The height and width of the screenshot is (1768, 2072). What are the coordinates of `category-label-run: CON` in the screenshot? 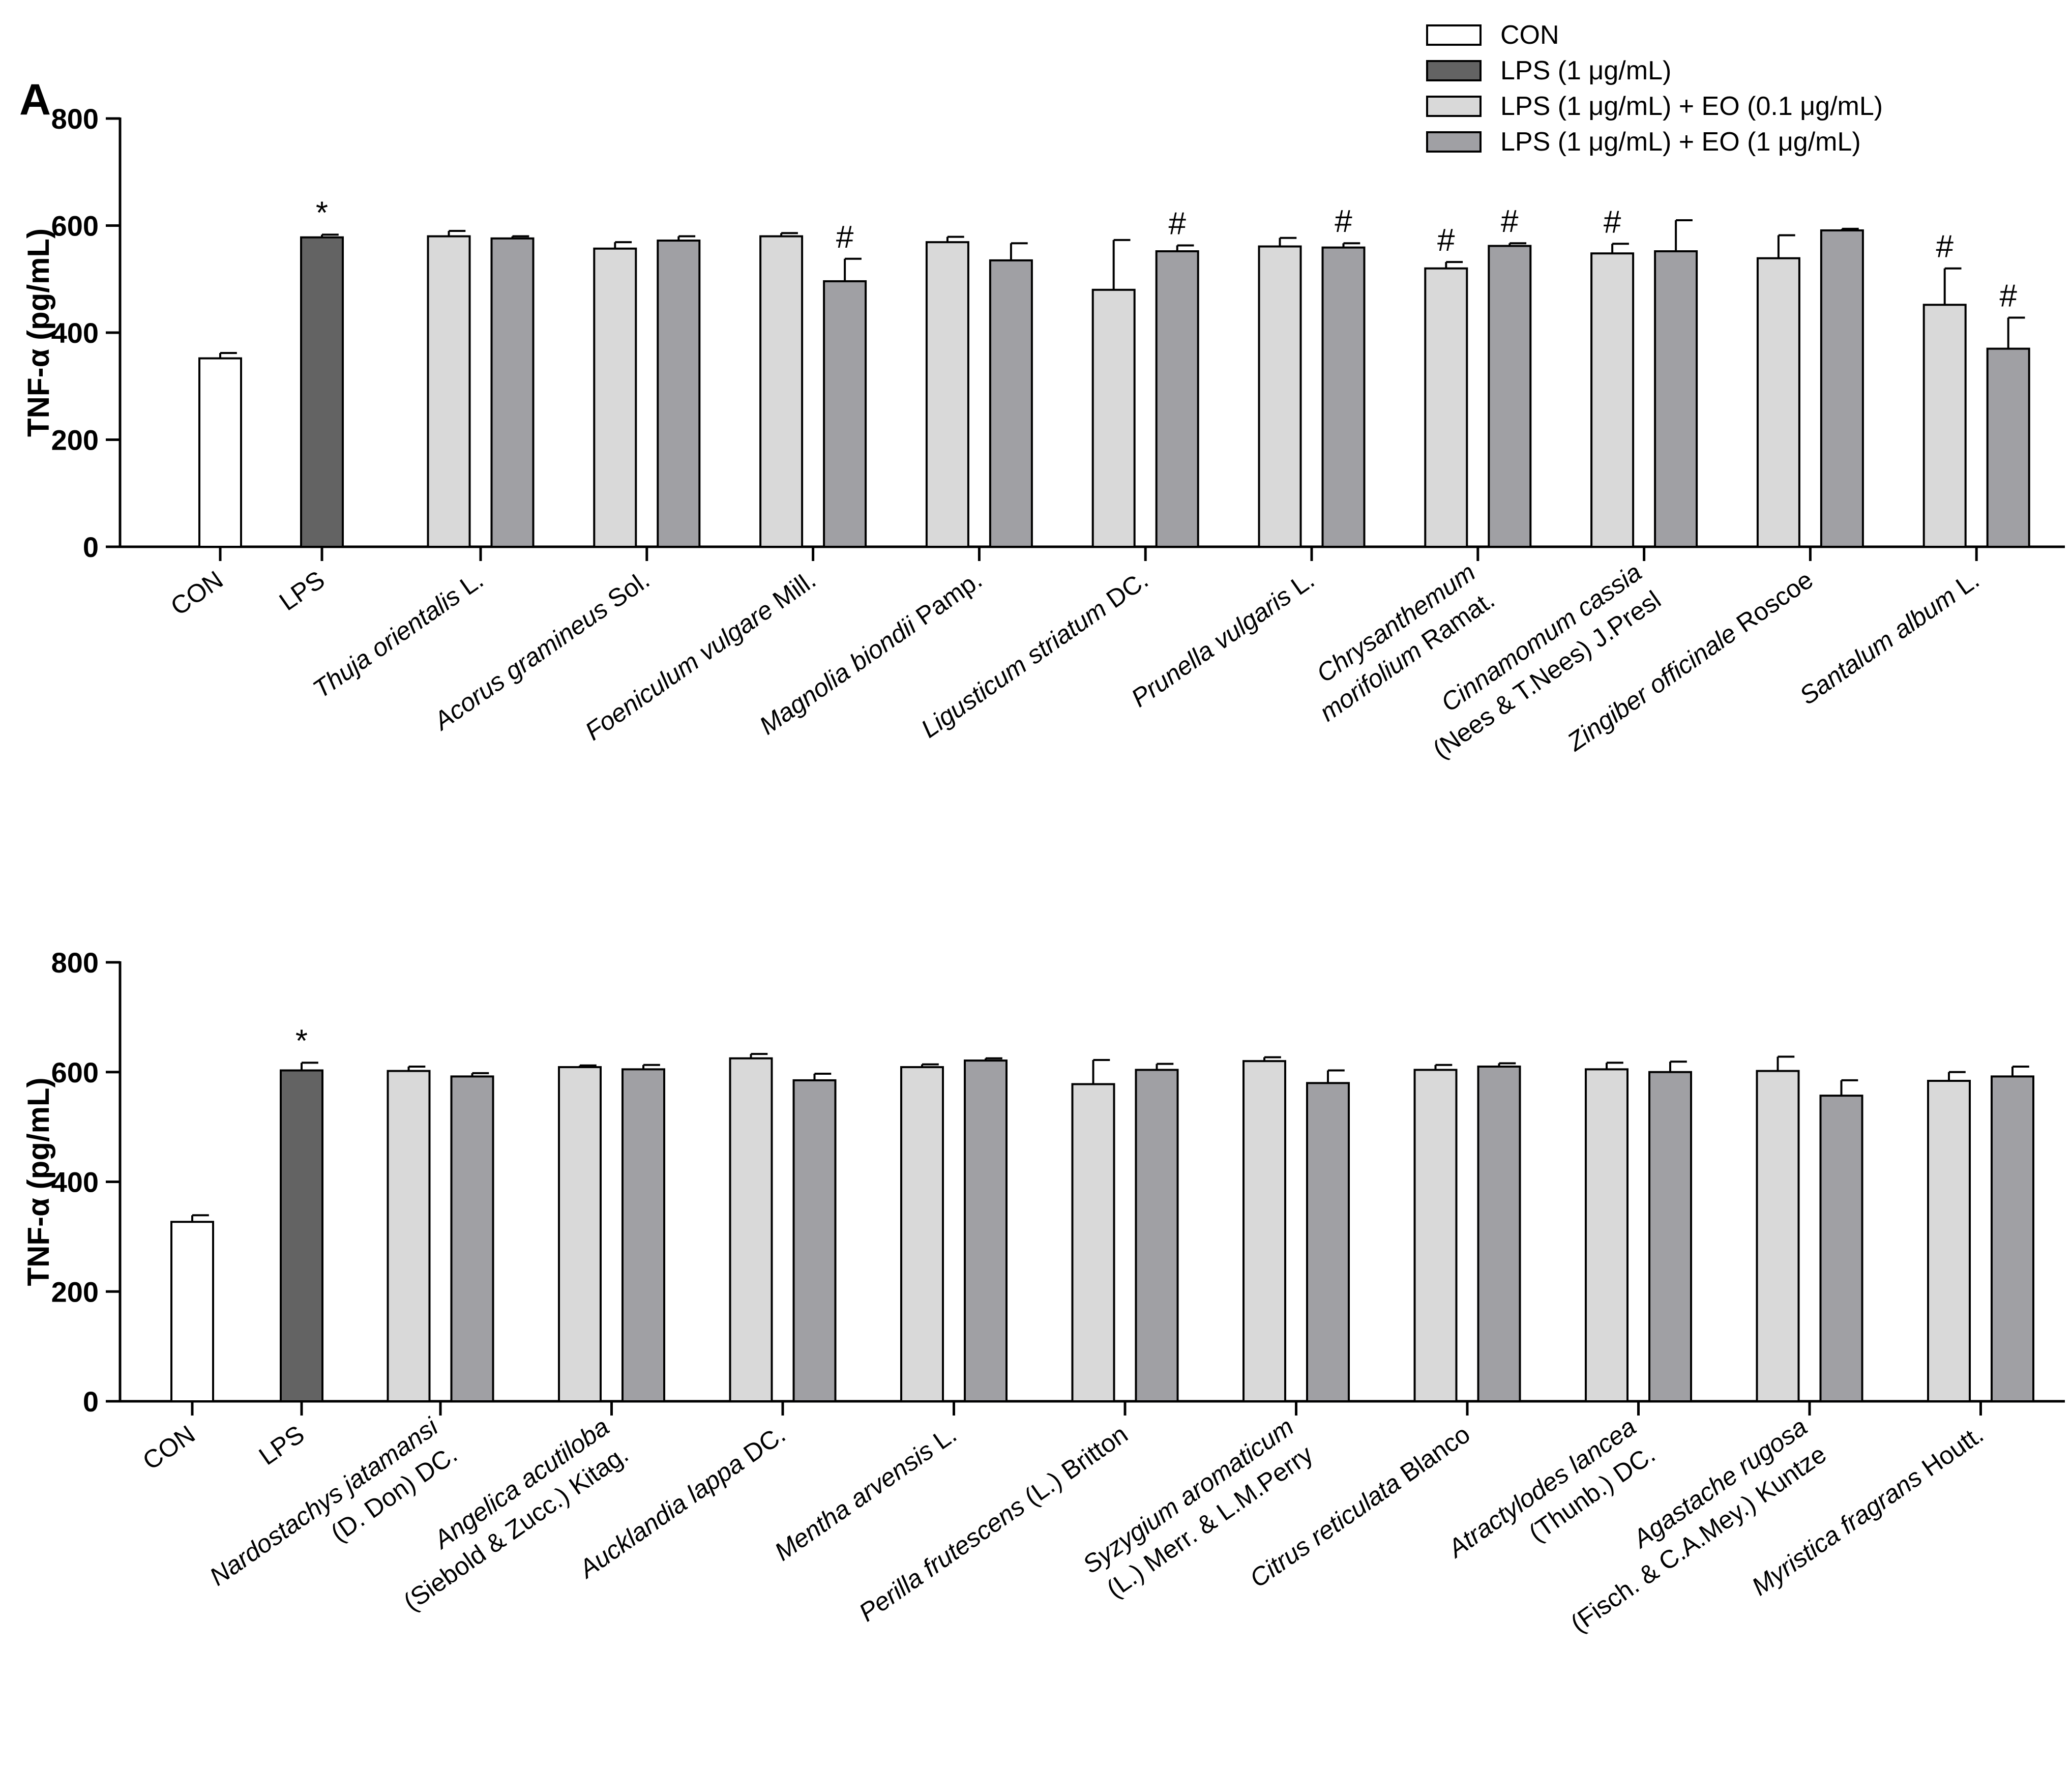 It's located at (196, 593).